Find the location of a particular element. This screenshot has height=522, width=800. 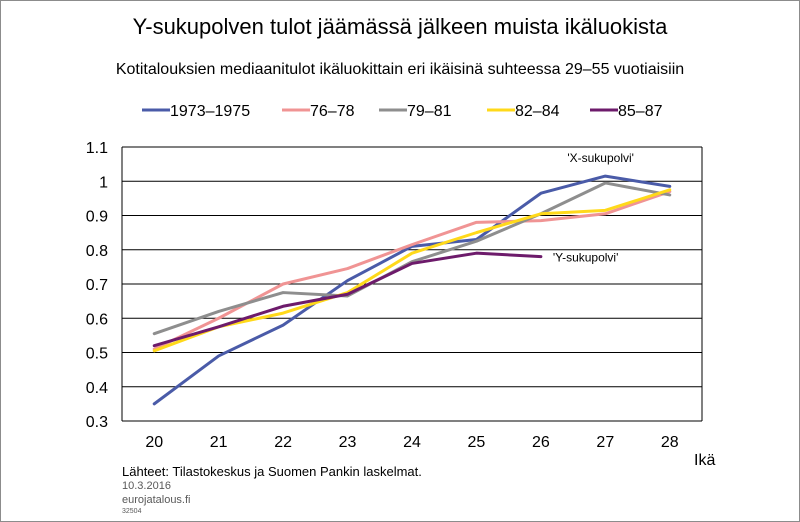

x-tick-label: 25 is located at coordinates (477, 442).